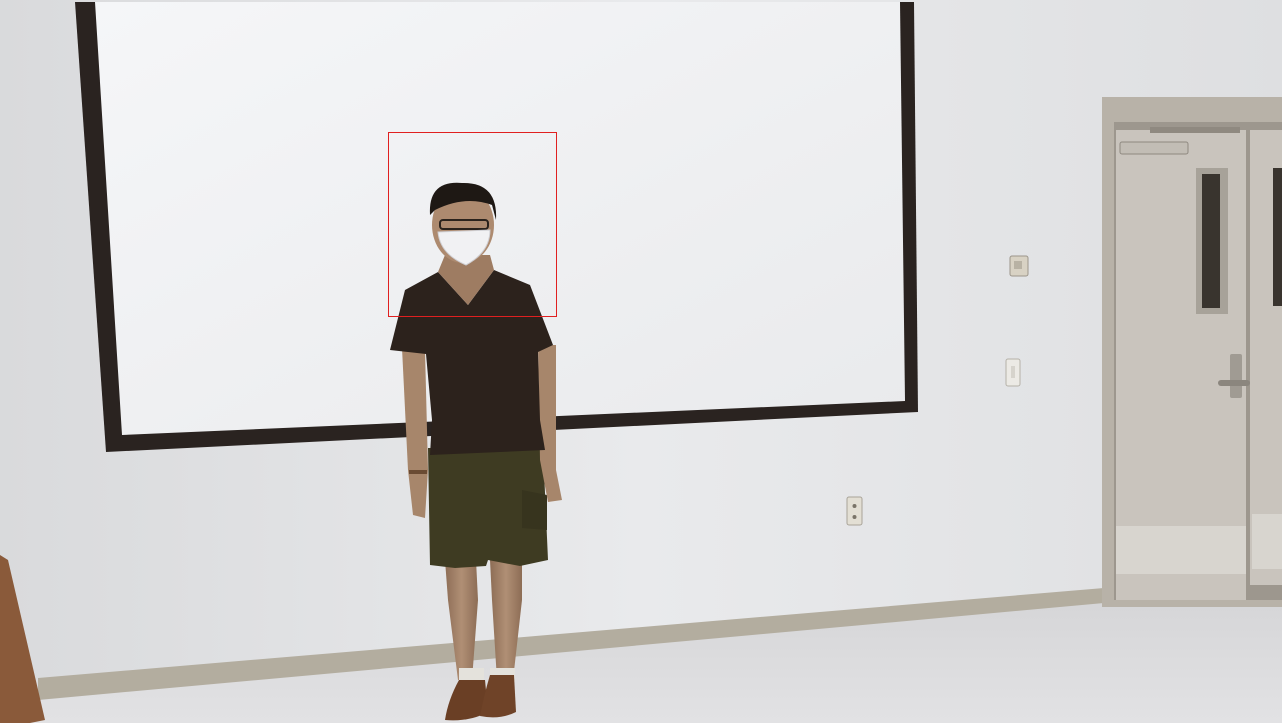 Image resolution: width=1282 pixels, height=723 pixels. What do you see at coordinates (550, 423) in the screenshot?
I see `right-arm` at bounding box center [550, 423].